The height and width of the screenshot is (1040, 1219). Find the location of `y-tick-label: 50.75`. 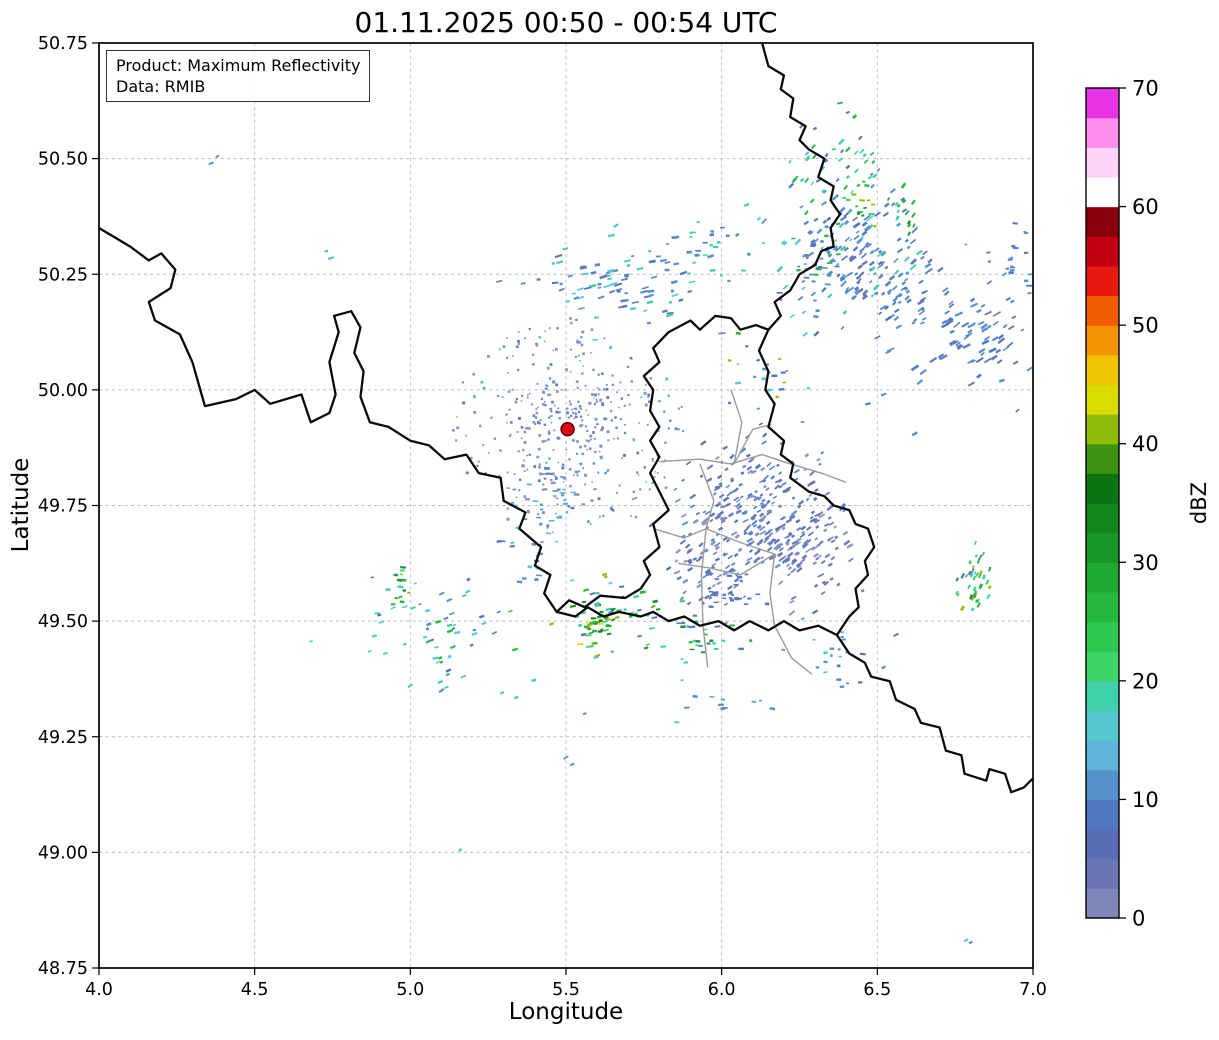

y-tick-label: 50.75 is located at coordinates (63, 44).